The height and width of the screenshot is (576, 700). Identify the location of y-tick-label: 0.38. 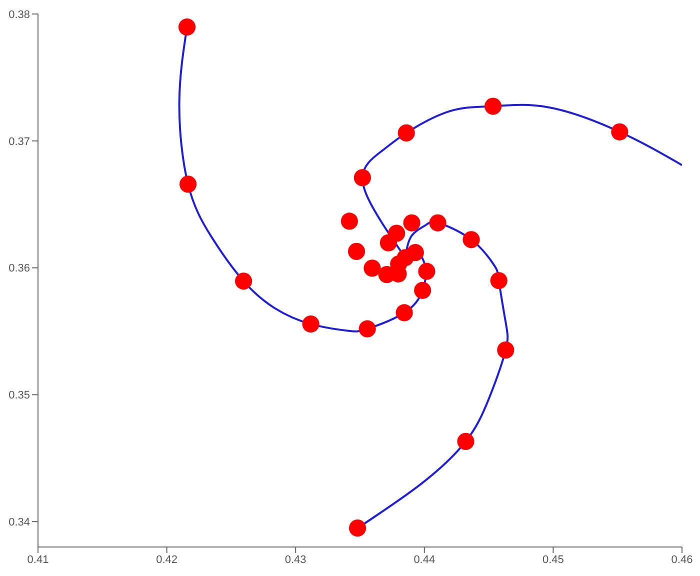
(19, 14).